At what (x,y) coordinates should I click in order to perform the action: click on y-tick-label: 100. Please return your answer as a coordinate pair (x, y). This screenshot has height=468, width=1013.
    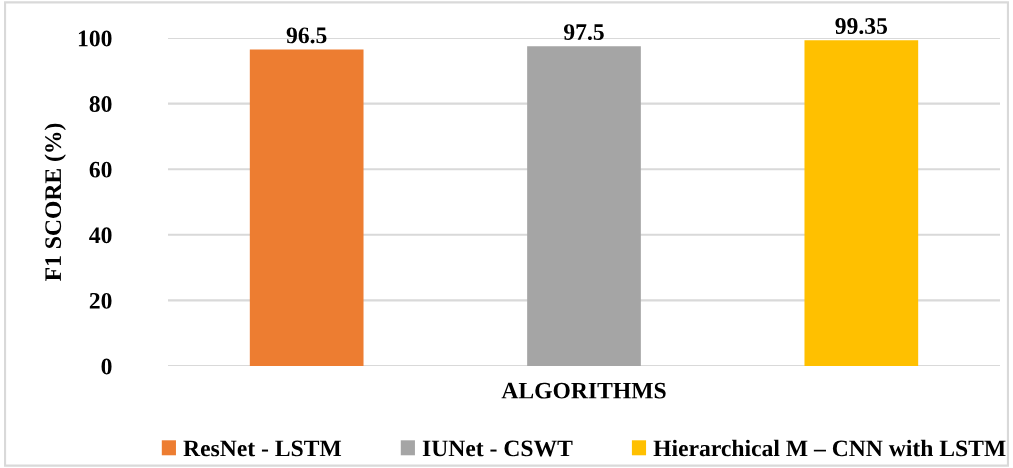
    Looking at the image, I should click on (95, 38).